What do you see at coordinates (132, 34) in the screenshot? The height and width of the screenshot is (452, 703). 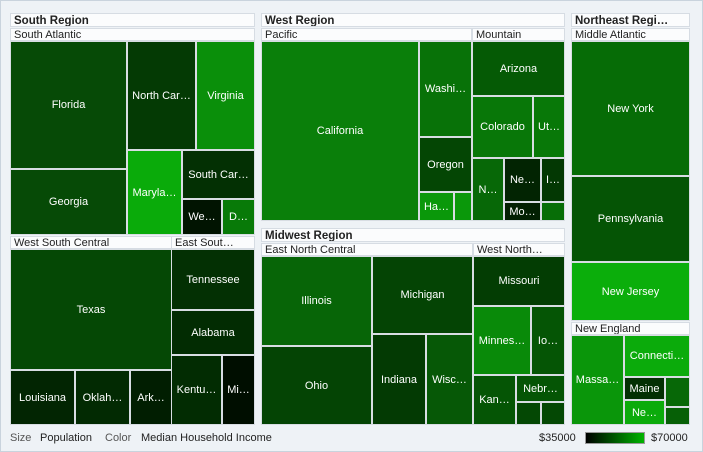 I see `subregion-header-south-atlantic: South Atlantic` at bounding box center [132, 34].